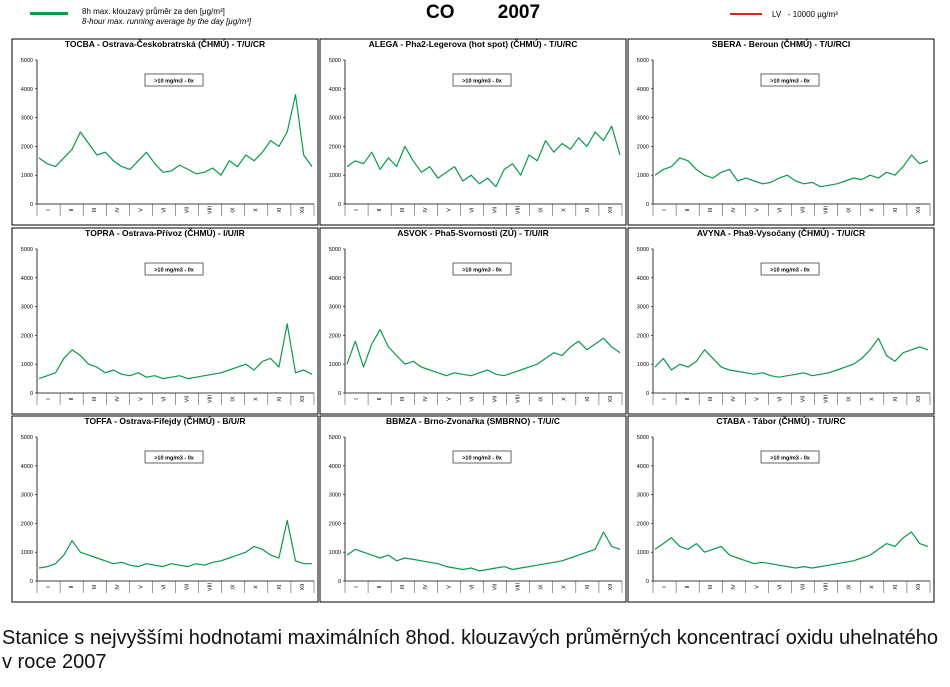 The image size is (950, 687). I want to click on legend-limit-swatch, so click(746, 14).